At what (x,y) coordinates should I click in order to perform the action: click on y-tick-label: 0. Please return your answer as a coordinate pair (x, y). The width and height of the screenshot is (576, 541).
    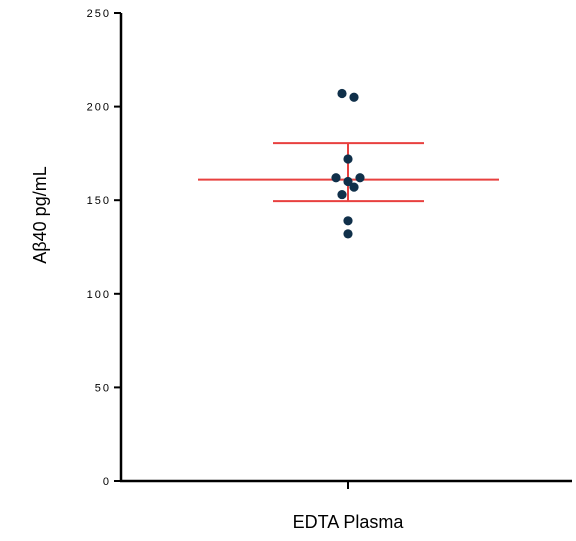
    Looking at the image, I should click on (107, 482).